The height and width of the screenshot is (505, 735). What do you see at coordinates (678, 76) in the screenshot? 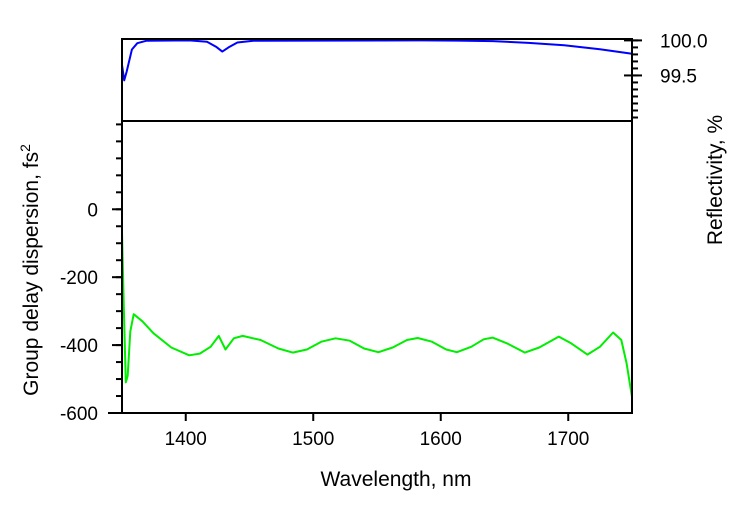
I see `reflectivity-y-tick-label: 99.5` at bounding box center [678, 76].